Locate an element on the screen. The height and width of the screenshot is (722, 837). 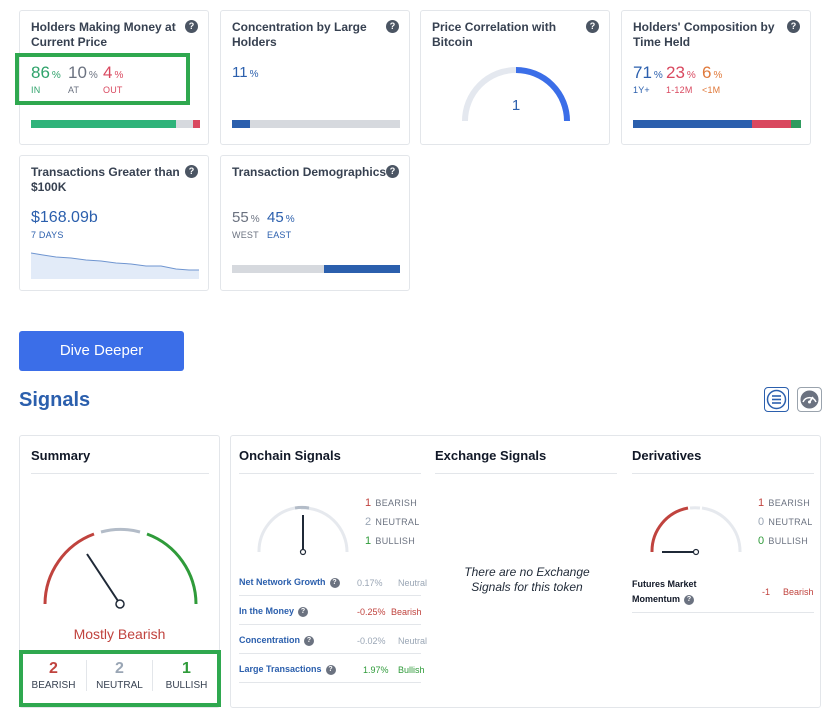
onchain-row: Concentration? -0.02% Neutral is located at coordinates (334, 641).